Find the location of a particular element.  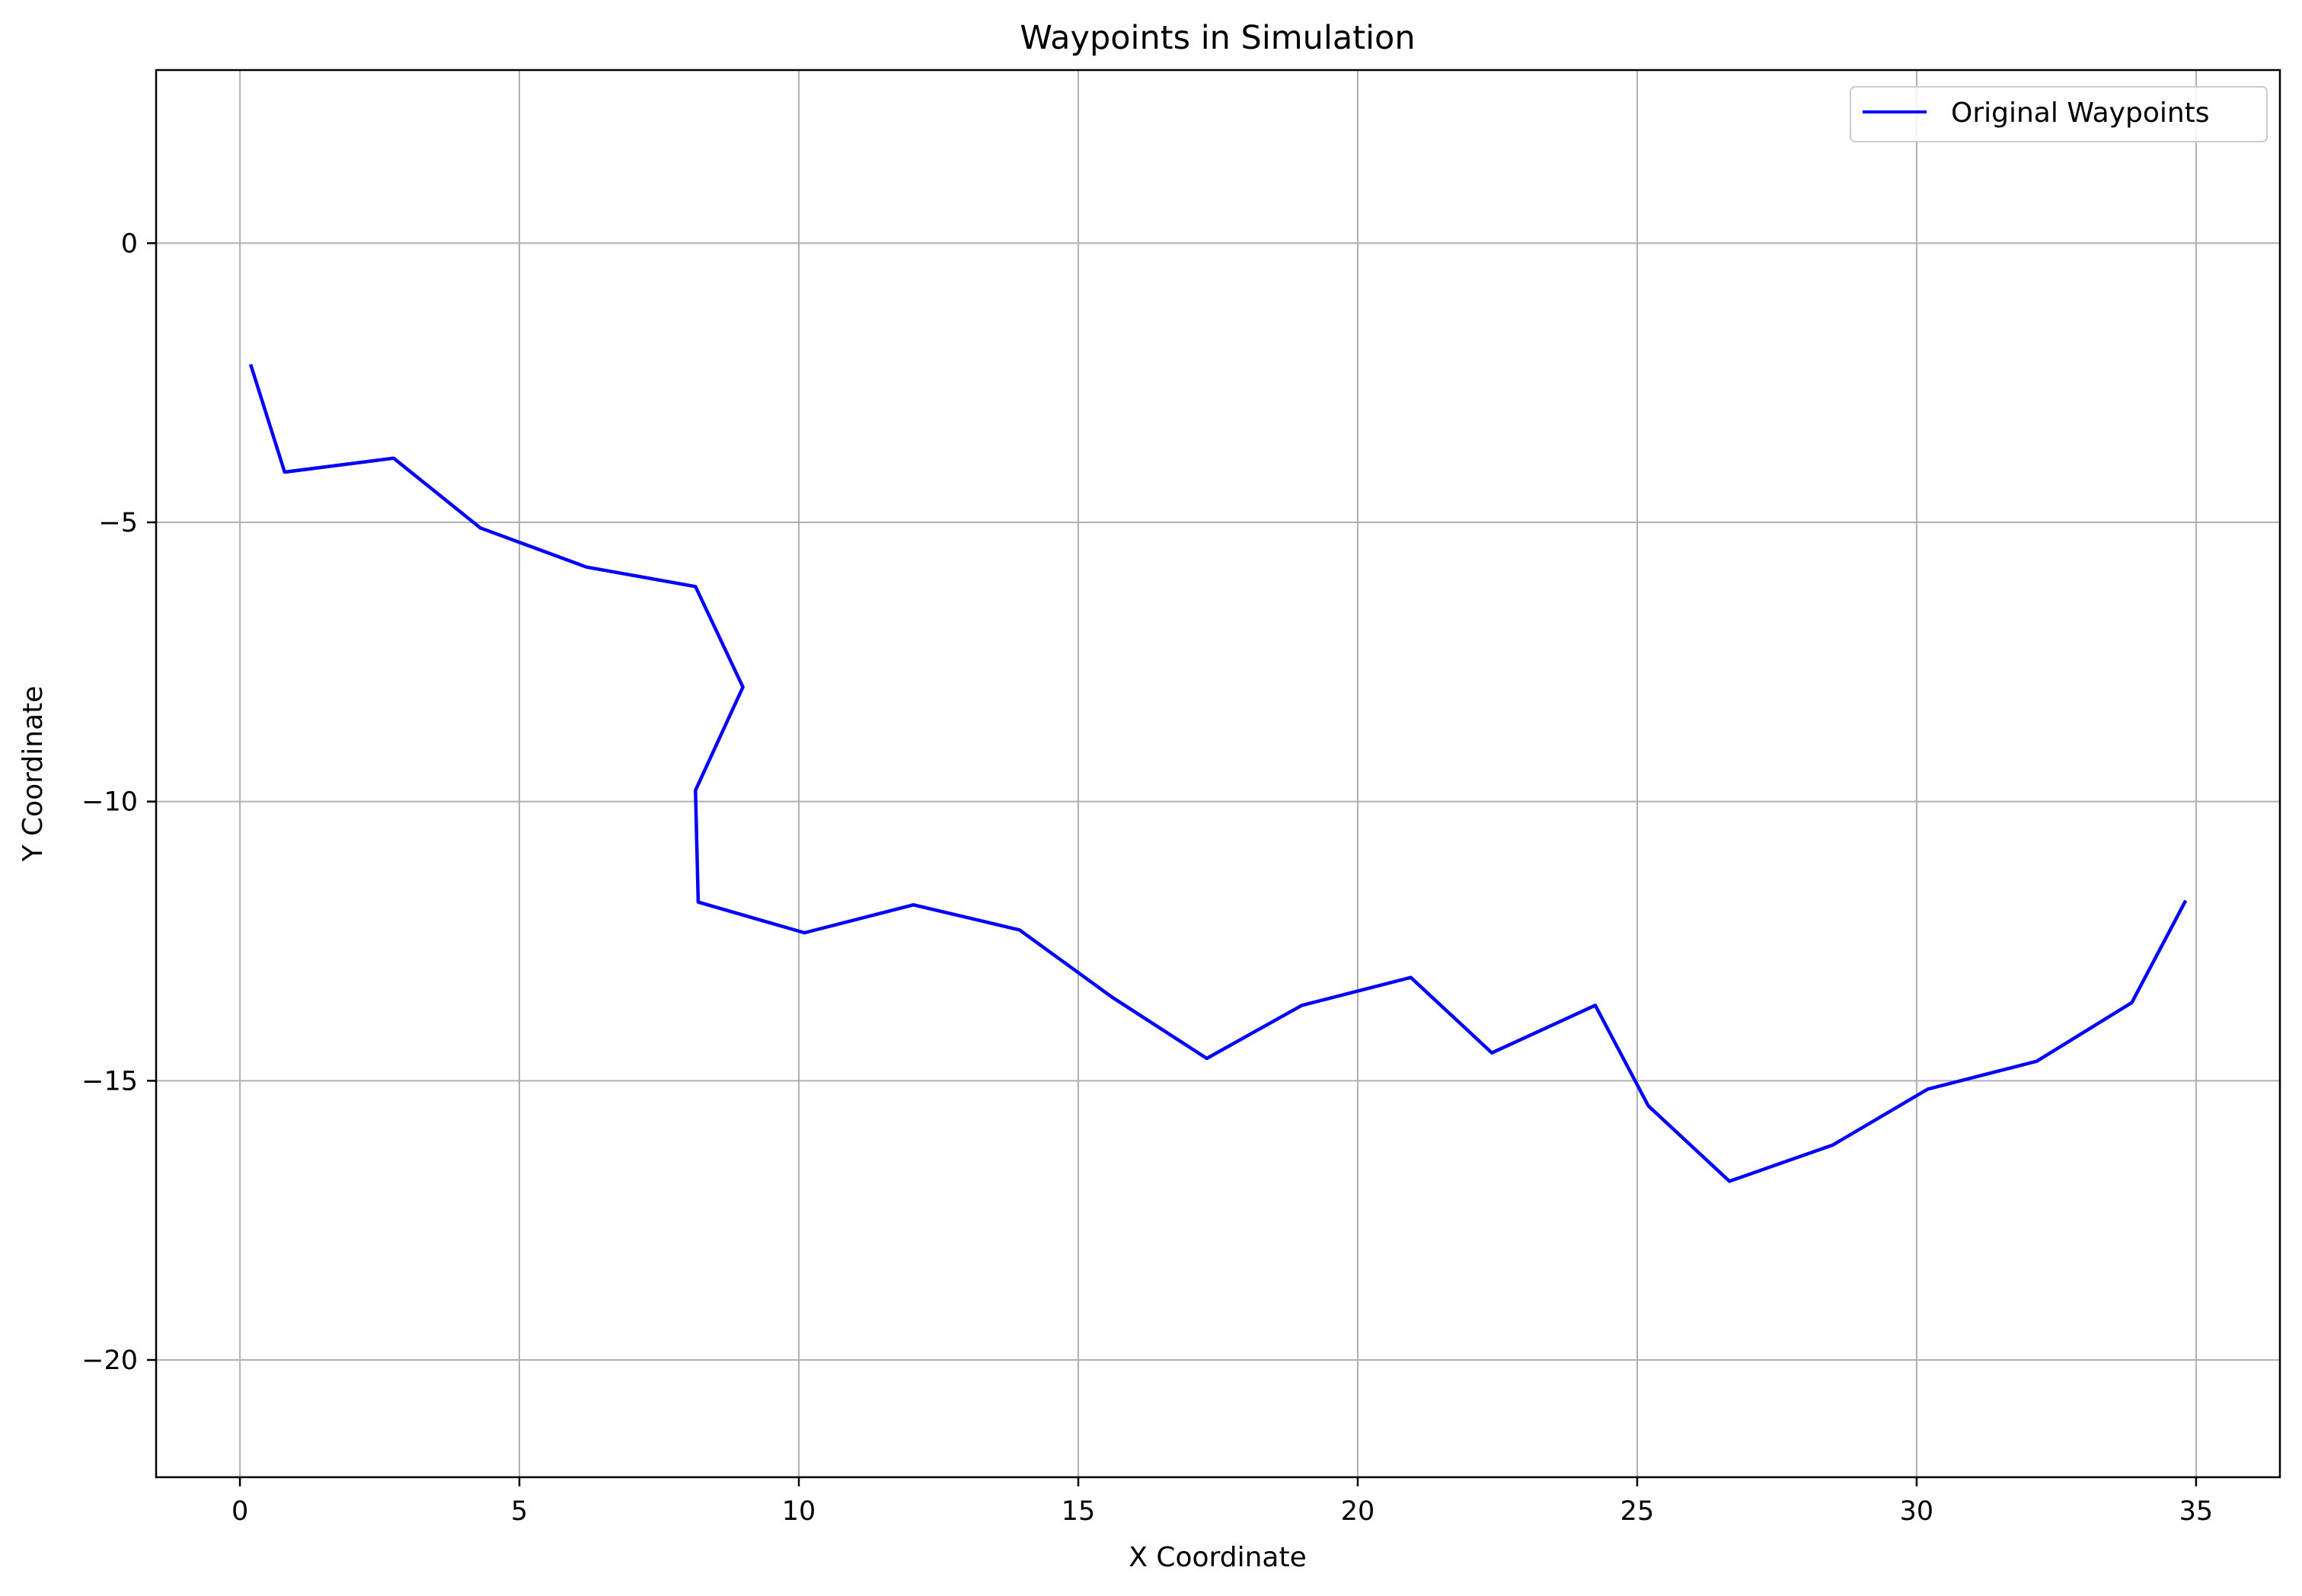

x-tick-label: 25 is located at coordinates (1637, 1511).